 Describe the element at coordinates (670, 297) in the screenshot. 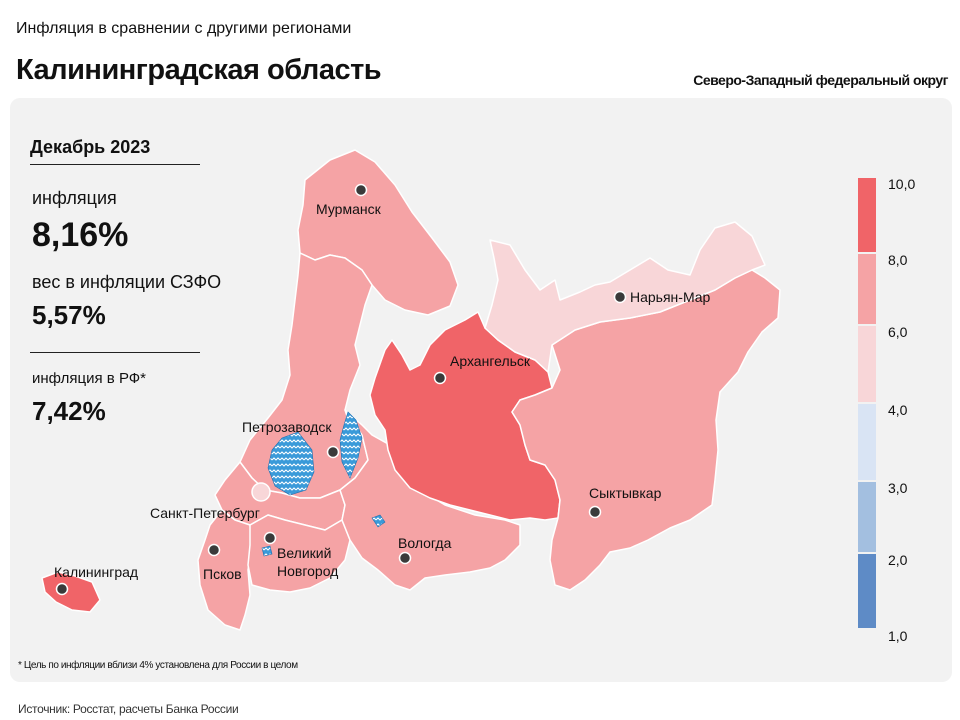

I see `city-label-naryan-mar: Нарьян-Мар` at that location.